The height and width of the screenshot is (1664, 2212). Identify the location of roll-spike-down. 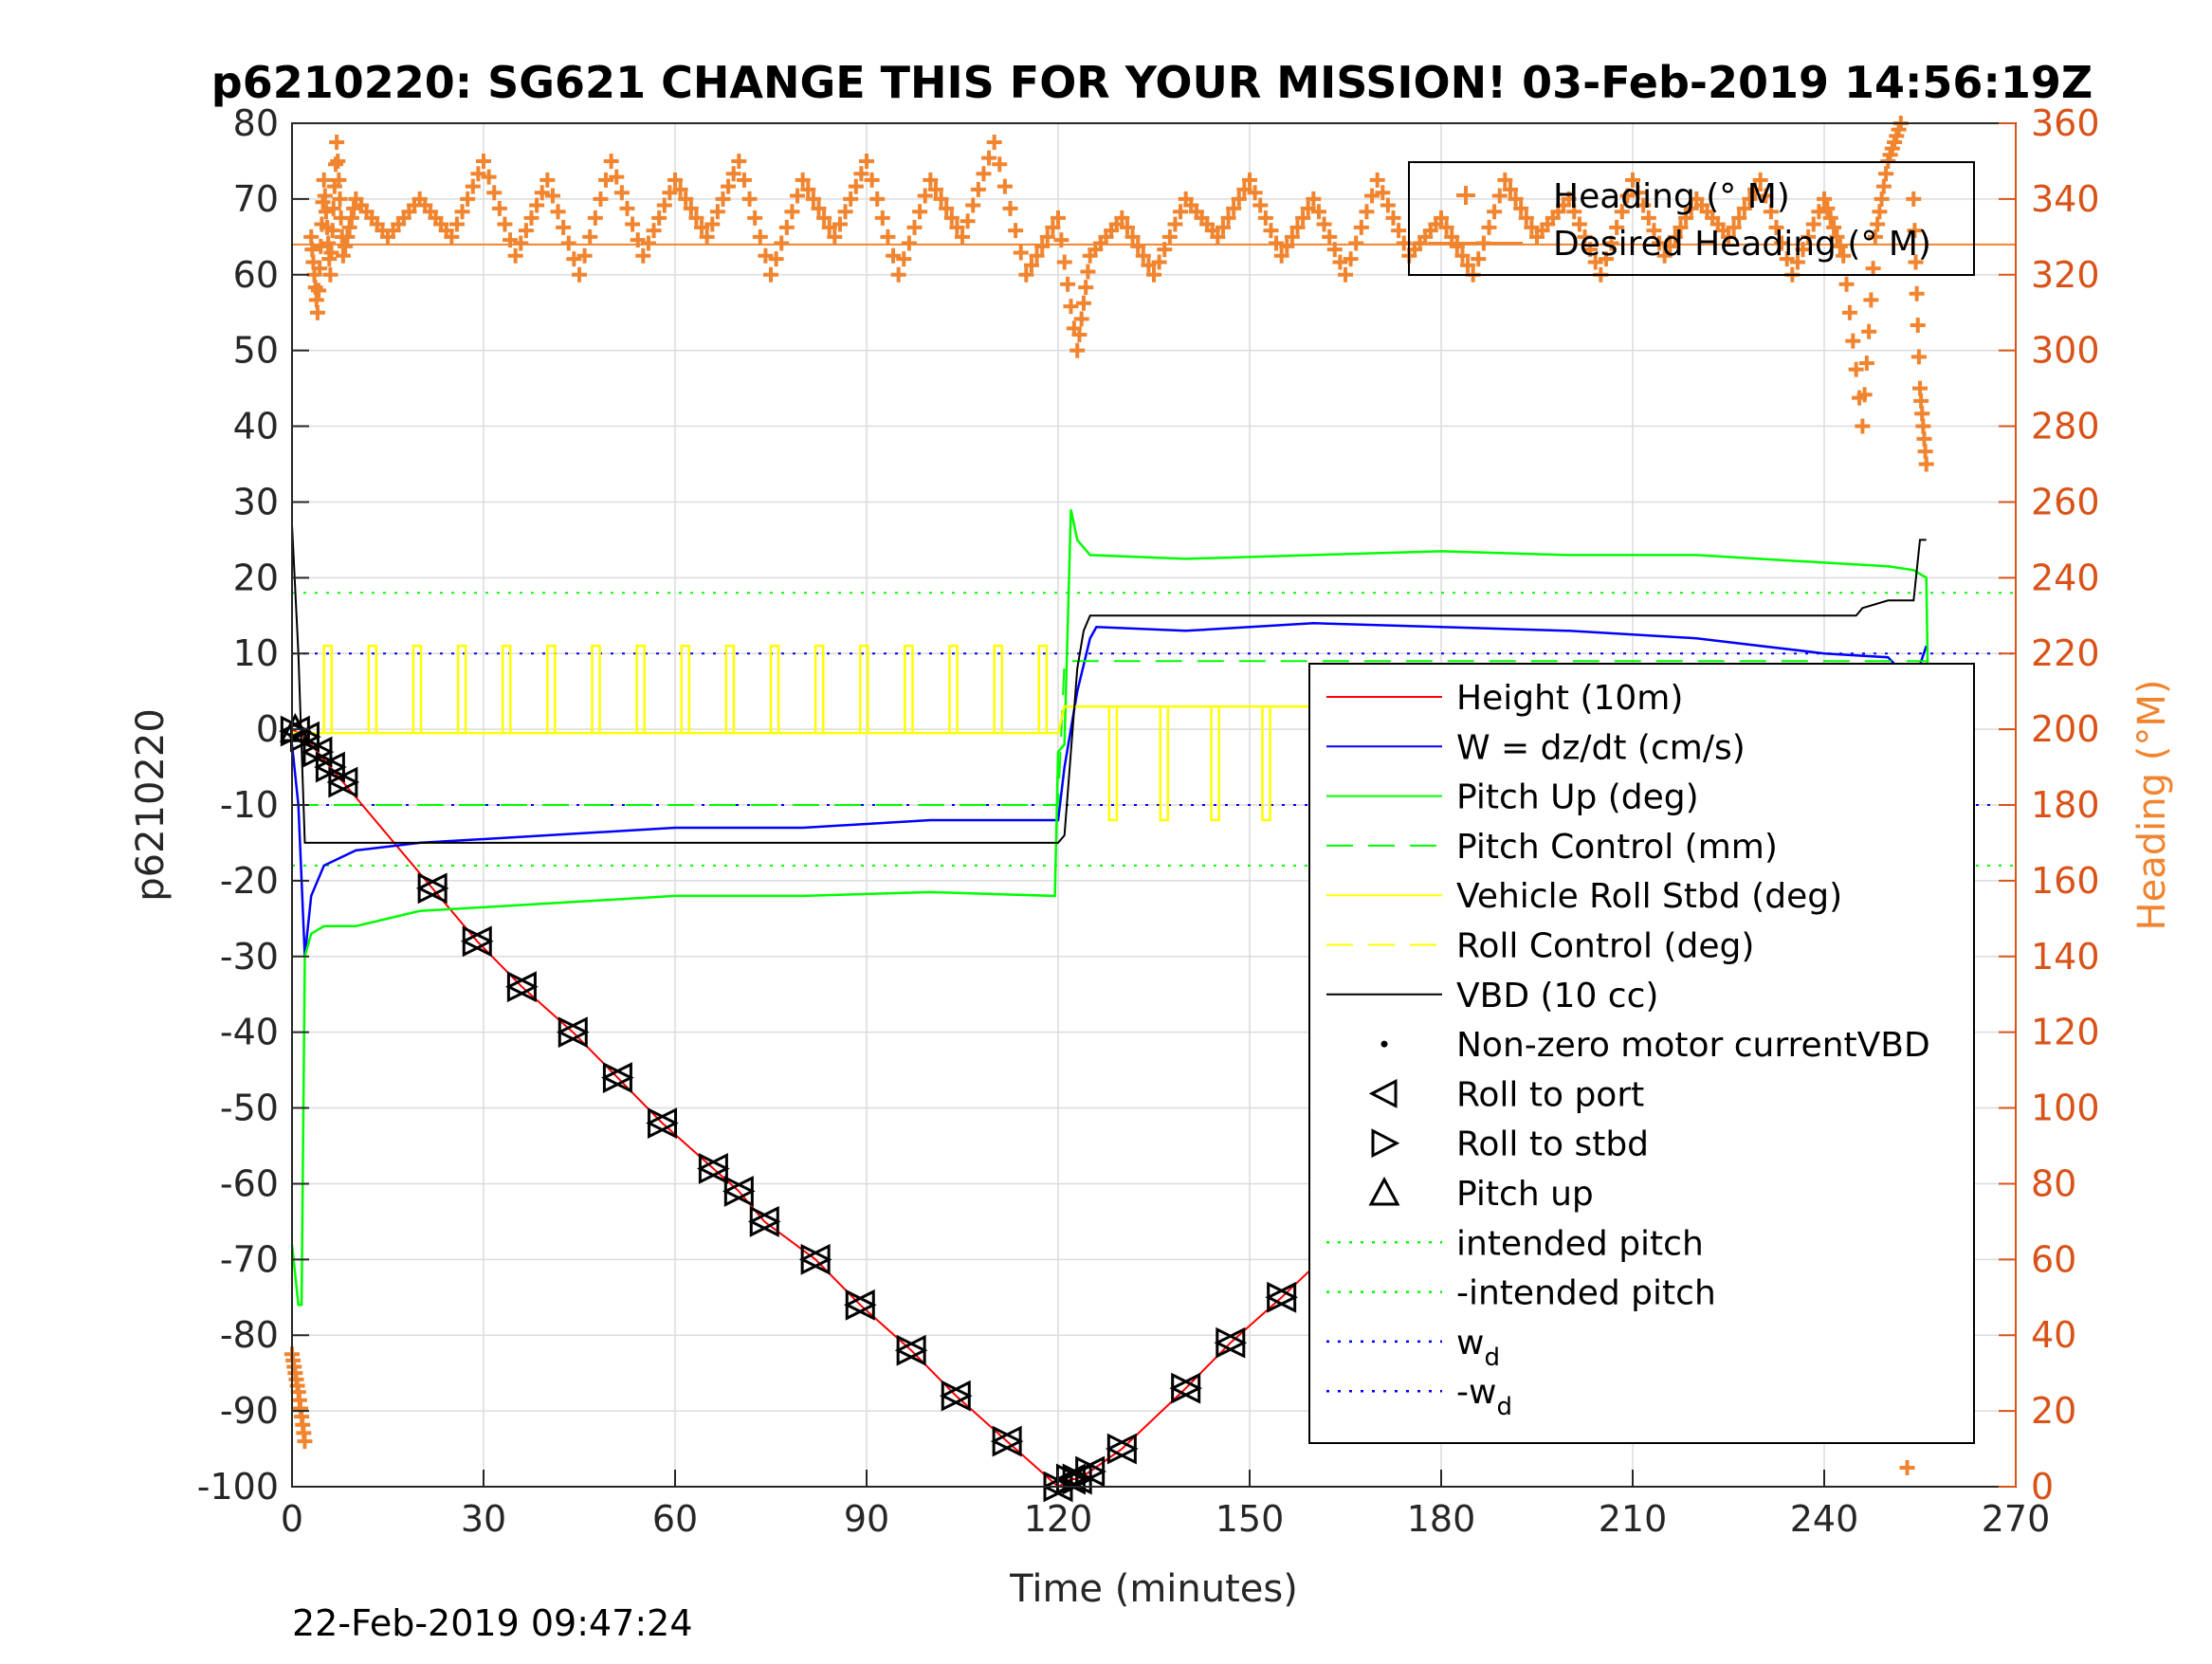
(1266, 764).